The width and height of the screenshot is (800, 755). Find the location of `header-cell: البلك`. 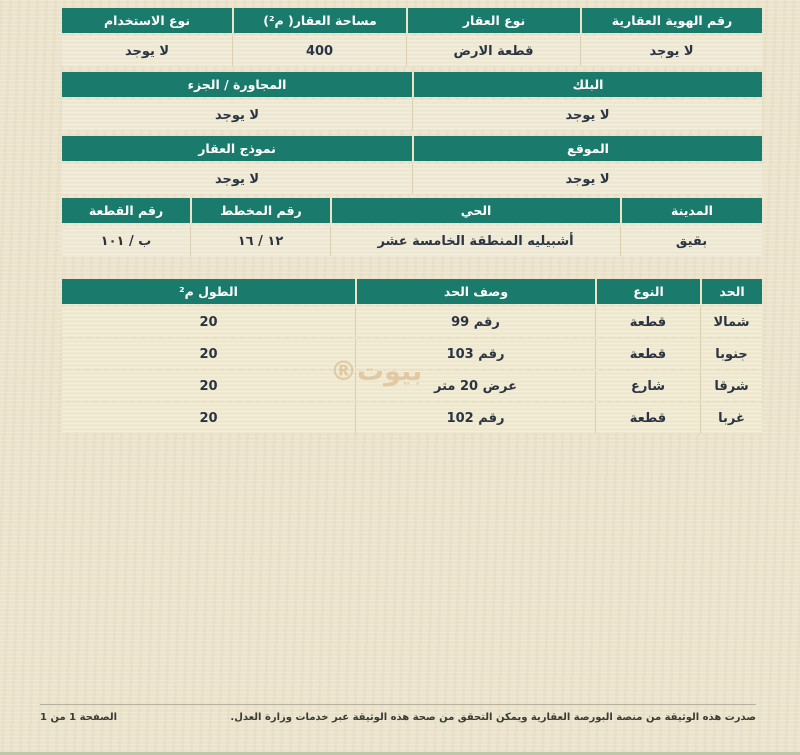

header-cell: البلك is located at coordinates (587, 84).